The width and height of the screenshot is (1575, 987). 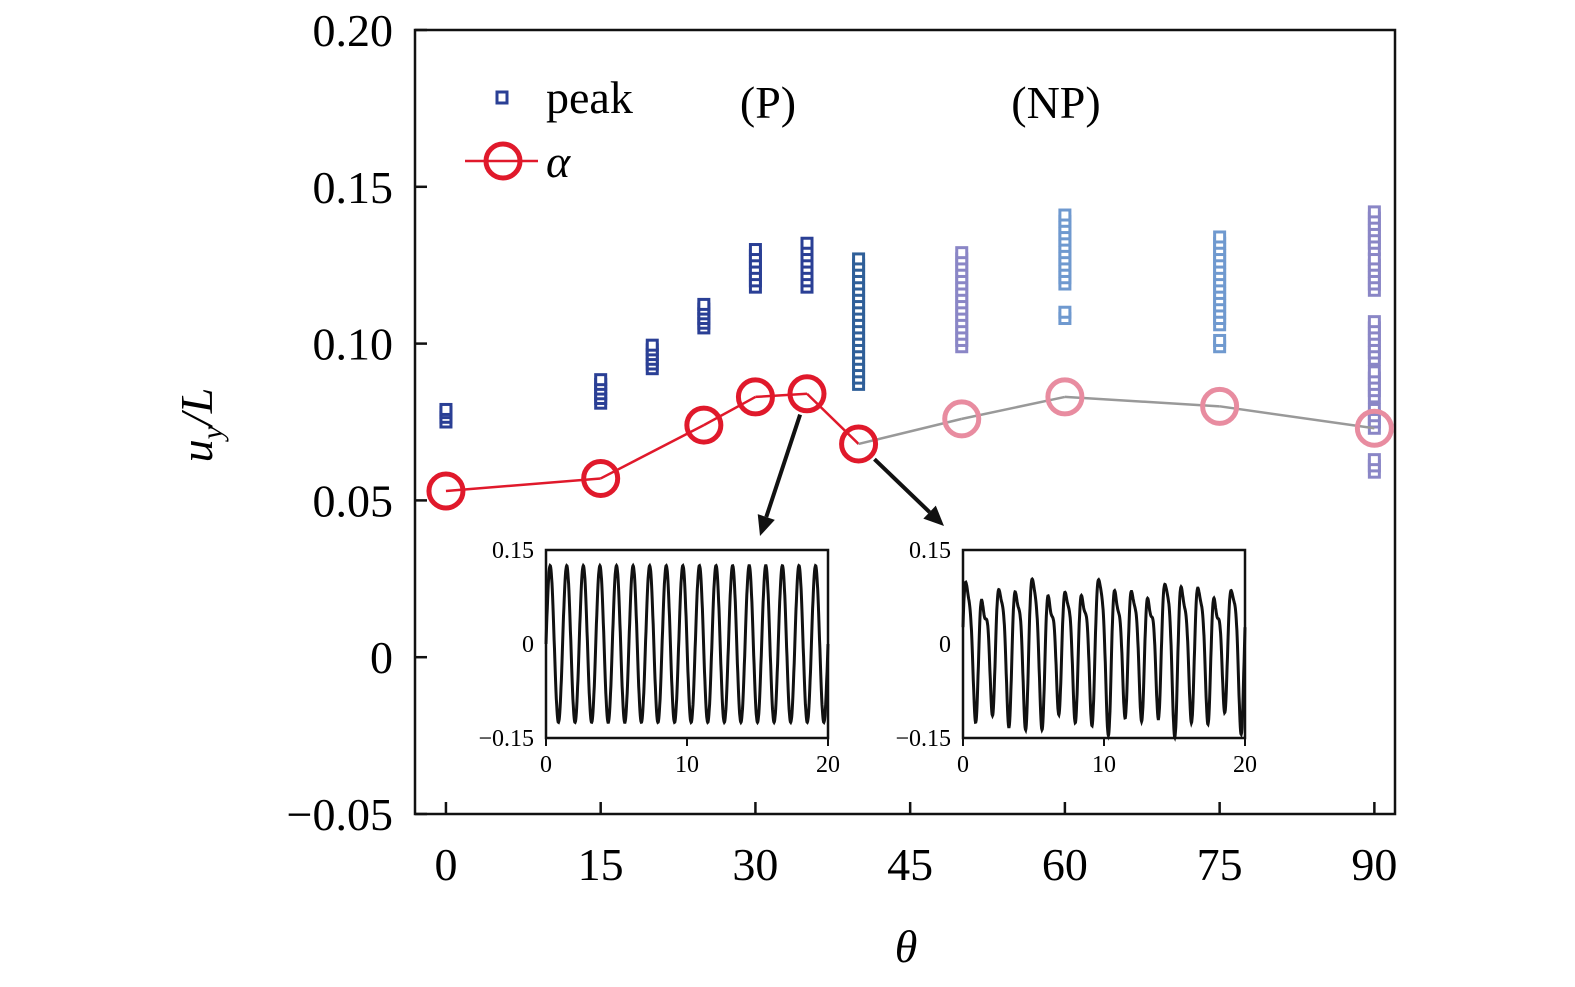 What do you see at coordinates (353, 30) in the screenshot?
I see `y-tick-label: 0.20` at bounding box center [353, 30].